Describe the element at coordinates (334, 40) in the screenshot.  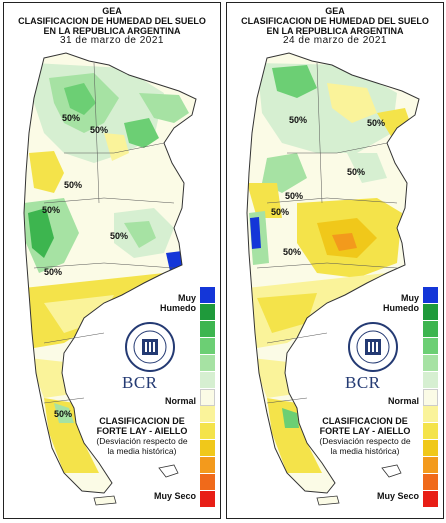
I see `map-date: 24 de marzo de 2021` at that location.